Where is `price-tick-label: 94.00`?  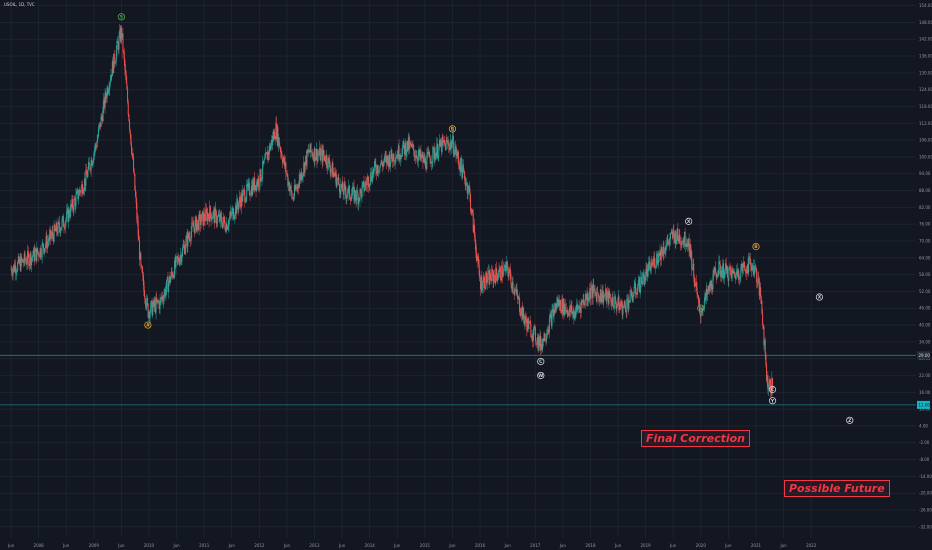
price-tick-label: 94.00 is located at coordinates (925, 173).